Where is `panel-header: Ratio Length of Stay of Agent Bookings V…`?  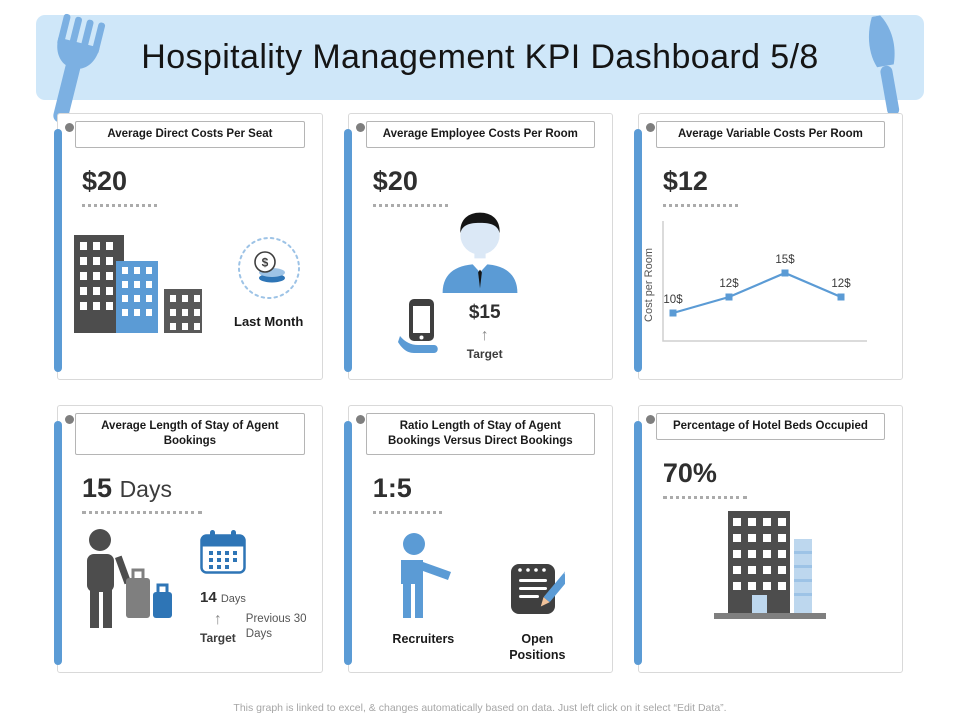 panel-header: Ratio Length of Stay of Agent Bookings V… is located at coordinates (480, 434).